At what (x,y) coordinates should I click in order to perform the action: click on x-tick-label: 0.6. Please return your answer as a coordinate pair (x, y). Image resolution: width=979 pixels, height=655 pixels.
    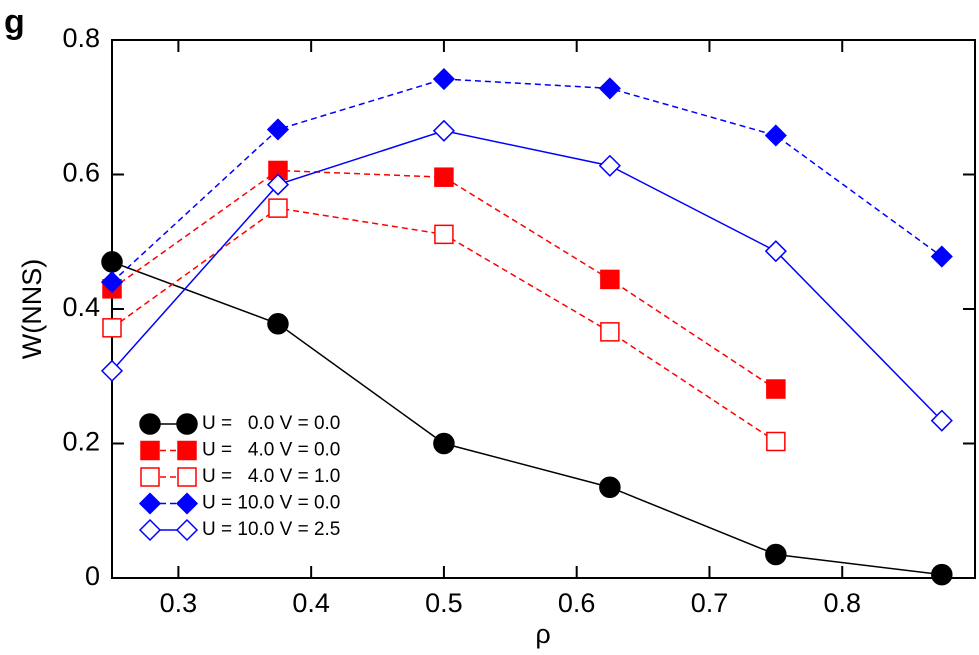
    Looking at the image, I should click on (577, 603).